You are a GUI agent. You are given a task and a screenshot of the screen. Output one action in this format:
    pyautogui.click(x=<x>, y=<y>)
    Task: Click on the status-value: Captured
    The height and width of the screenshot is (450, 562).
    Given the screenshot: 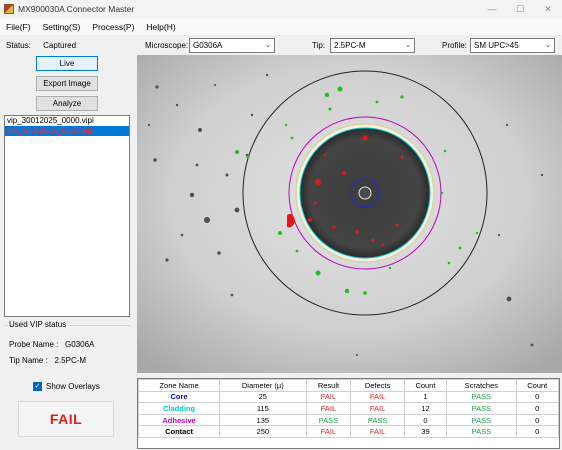 What is the action you would take?
    pyautogui.click(x=60, y=45)
    